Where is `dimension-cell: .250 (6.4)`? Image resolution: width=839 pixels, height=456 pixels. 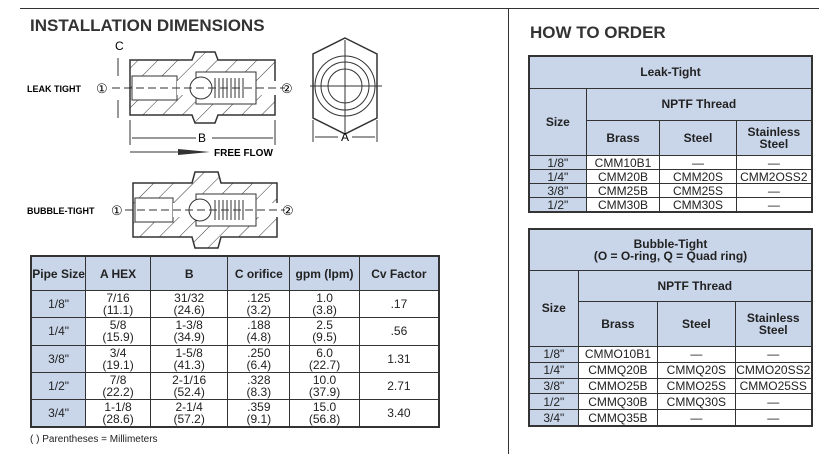
dimension-cell: .250 (6.4) is located at coordinates (259, 358).